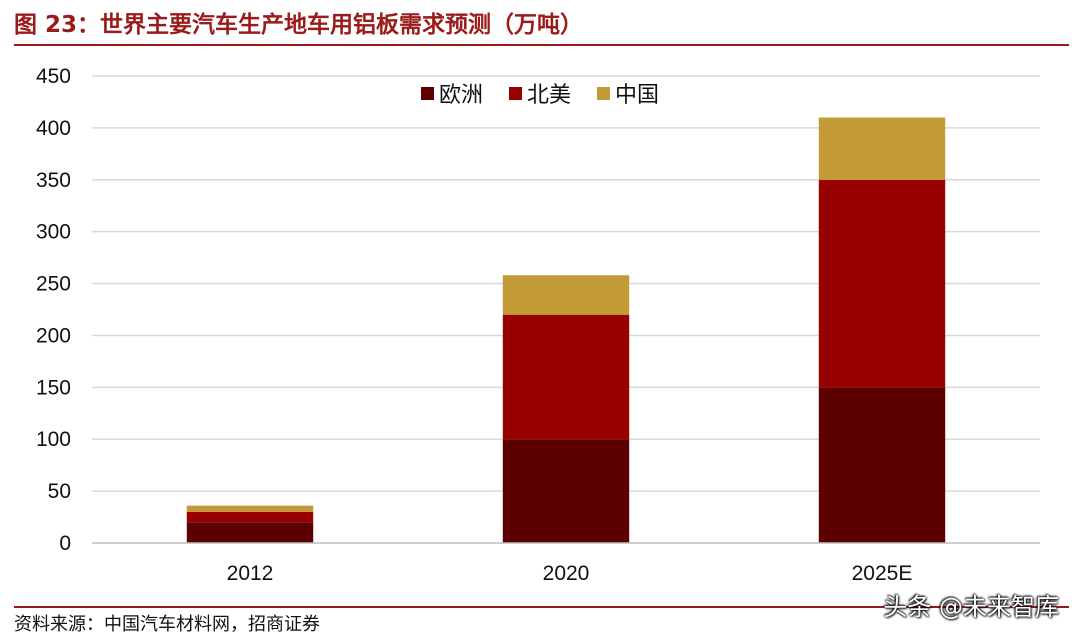 The width and height of the screenshot is (1075, 639). I want to click on y-tick-label: 0, so click(65, 543).